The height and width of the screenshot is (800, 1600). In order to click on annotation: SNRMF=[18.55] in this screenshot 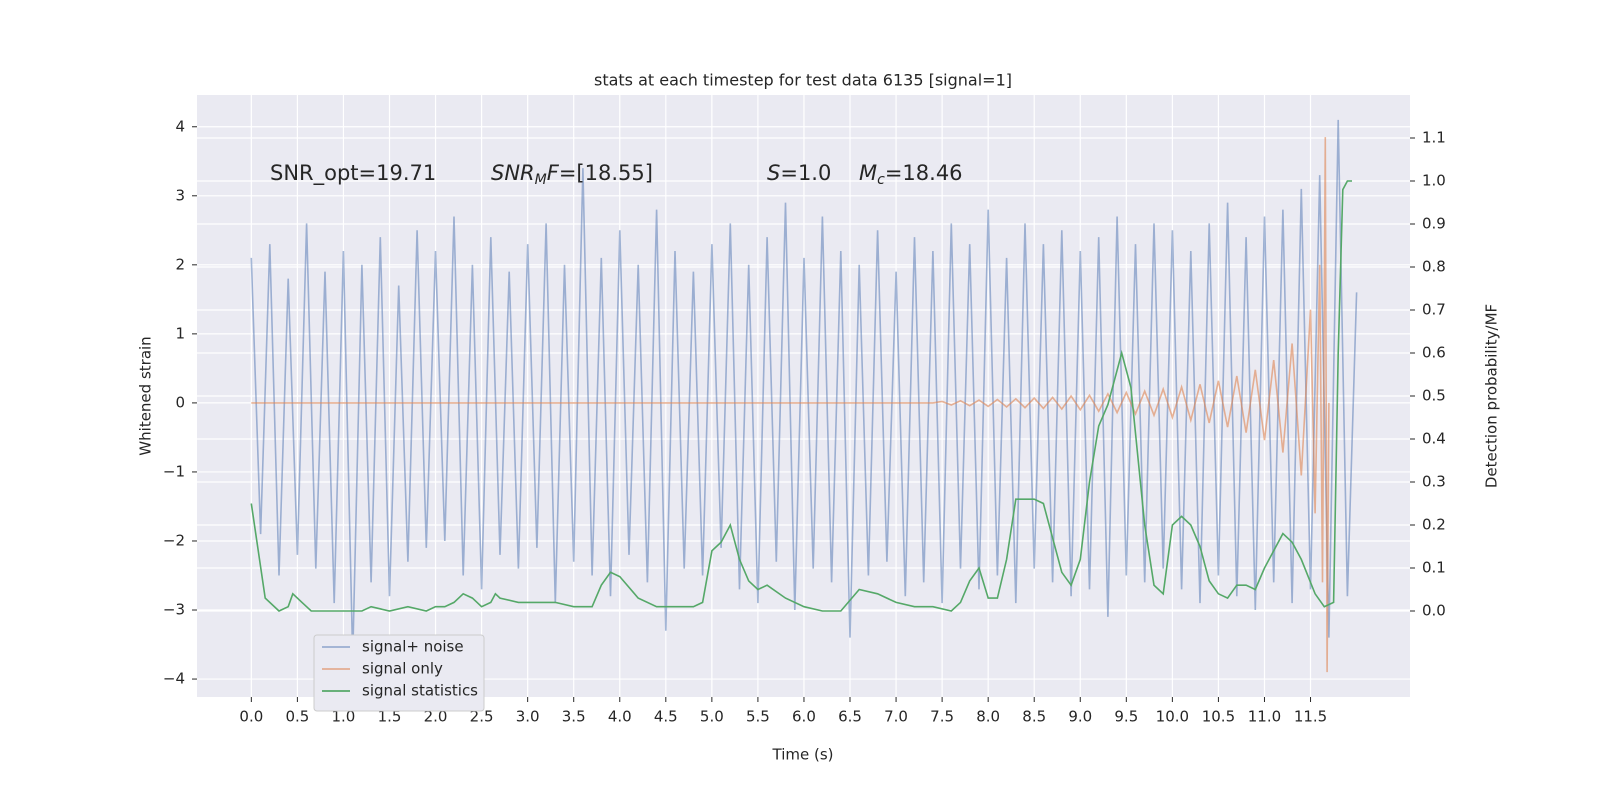, I will do `click(572, 174)`.